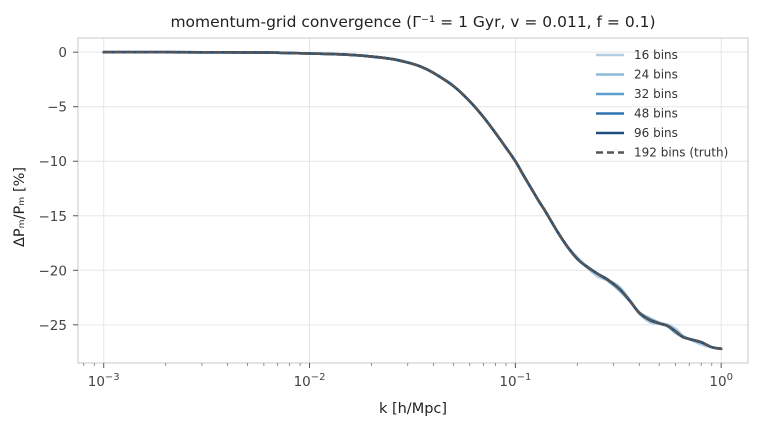 The height and width of the screenshot is (433, 758). Describe the element at coordinates (53, 217) in the screenshot. I see `y-tick-label: −15` at that location.